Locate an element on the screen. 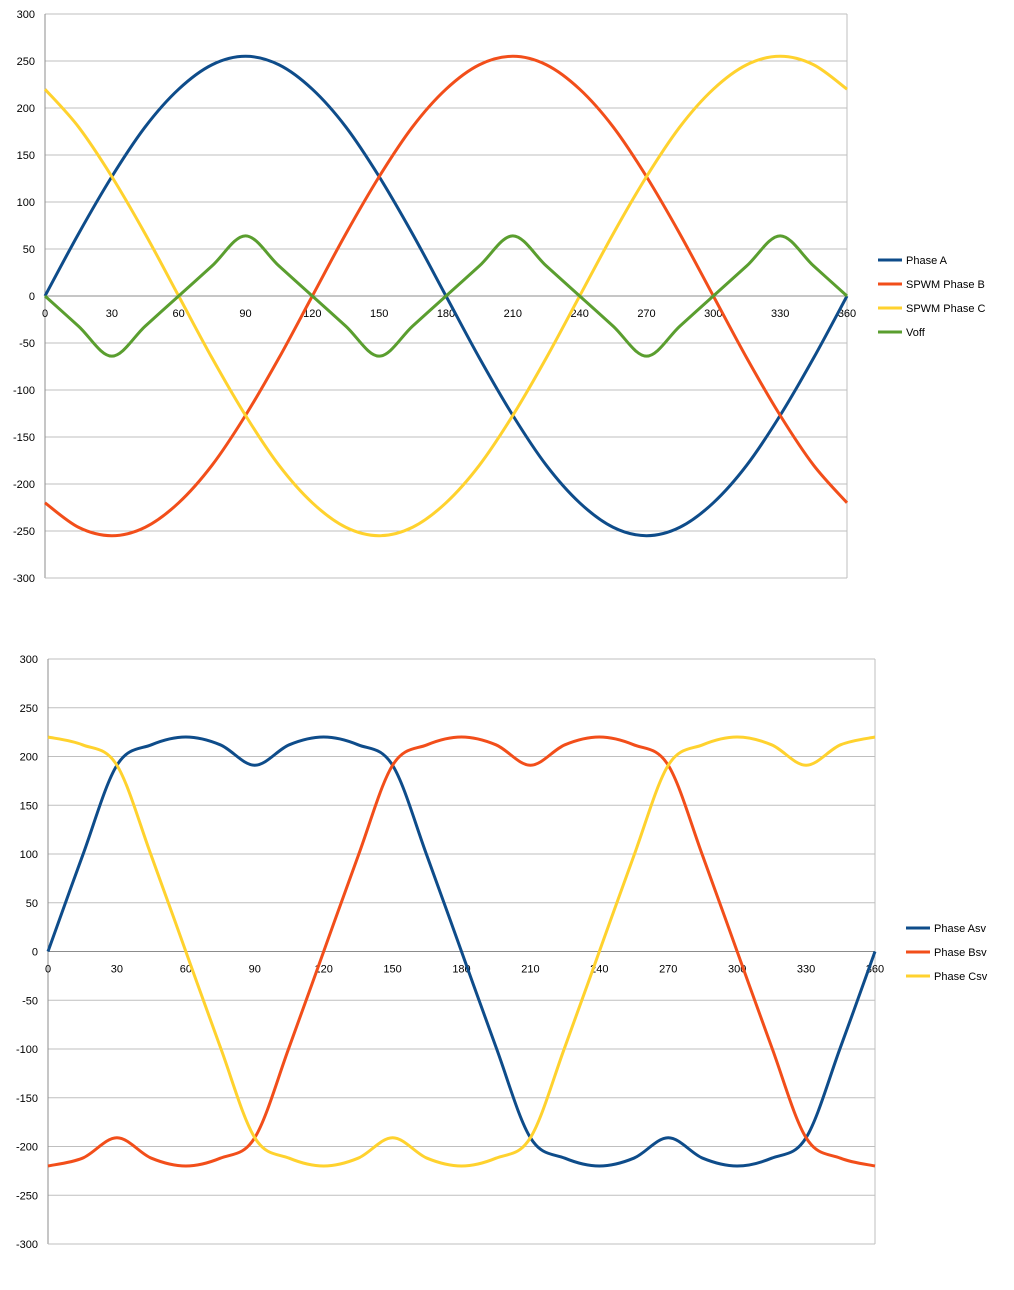  x-tick-label: 240 is located at coordinates (579, 314).